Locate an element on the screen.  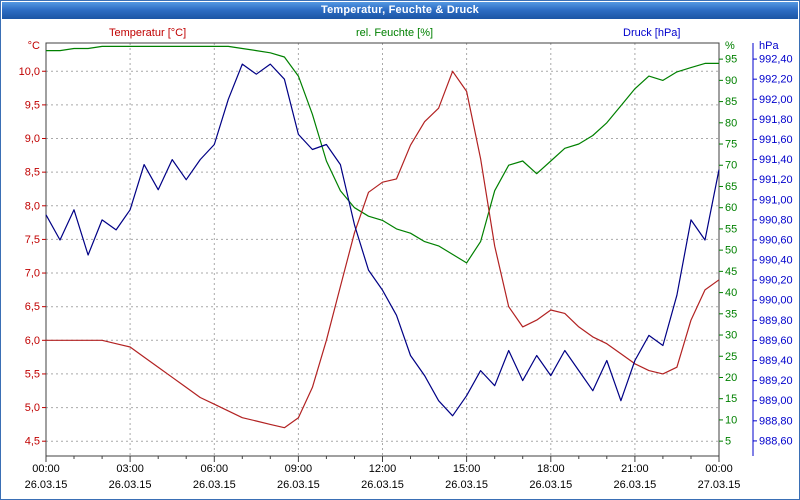
pressure-axis-label: 992,20 is located at coordinates (776, 80).